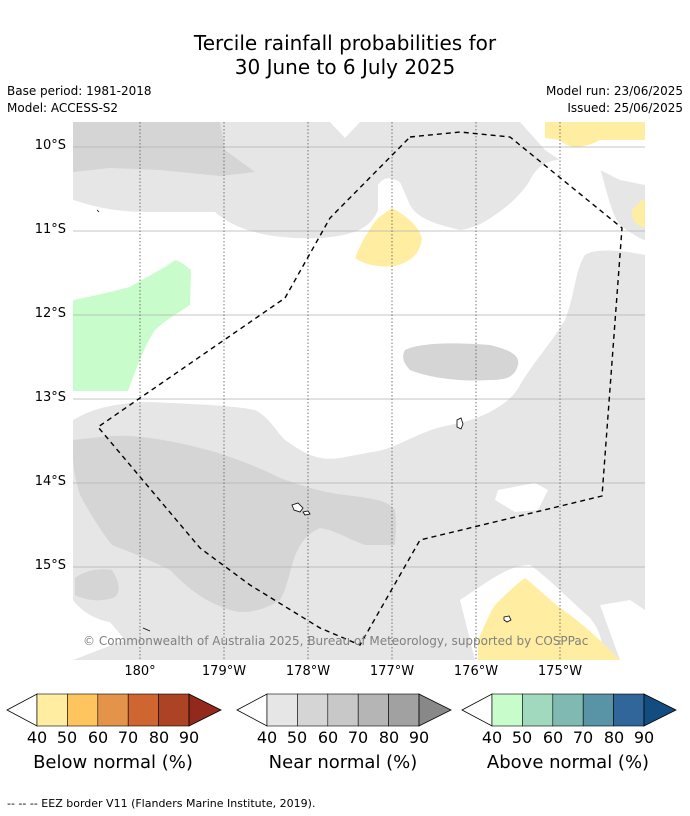 Image resolution: width=690 pixels, height=816 pixels. What do you see at coordinates (477, 710) in the screenshot?
I see `colorbar-above-under-arrow` at bounding box center [477, 710].